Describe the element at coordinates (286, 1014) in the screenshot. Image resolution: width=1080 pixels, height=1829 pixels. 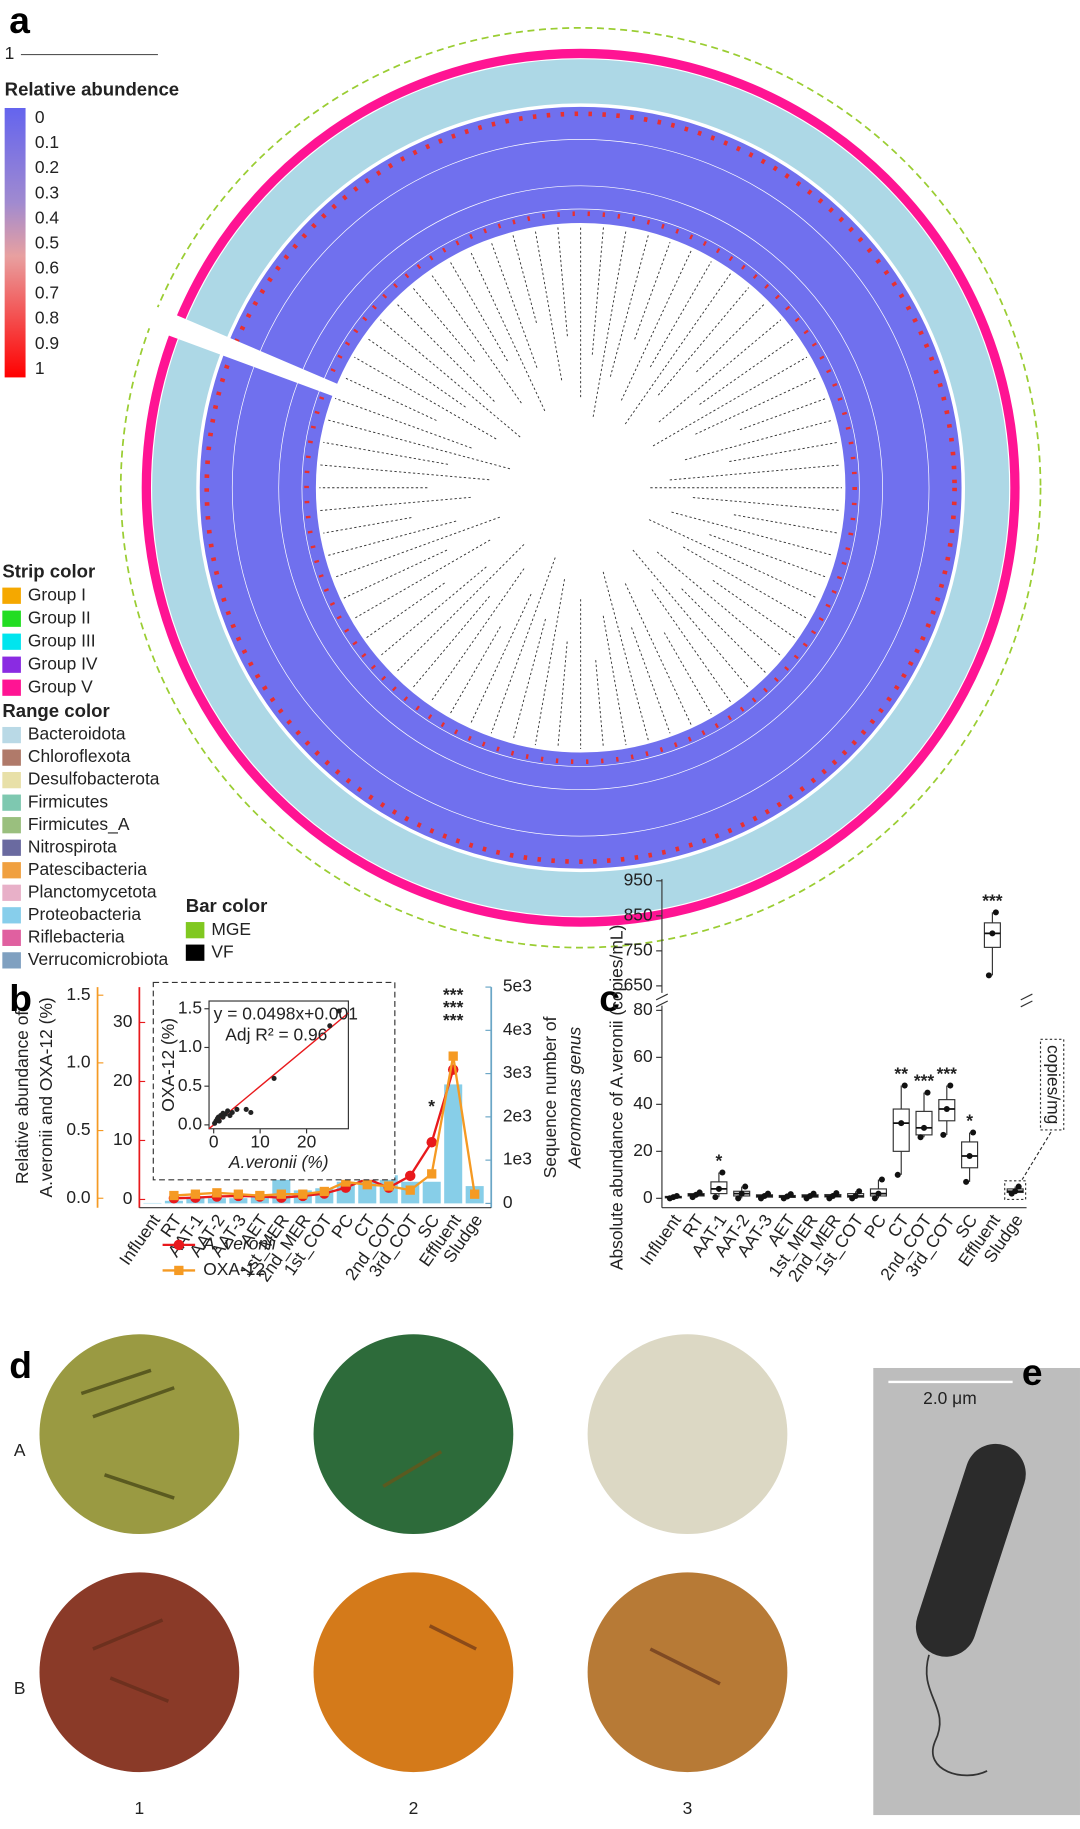
I see `fit-equation: y = 0.0498x+0.001` at that location.